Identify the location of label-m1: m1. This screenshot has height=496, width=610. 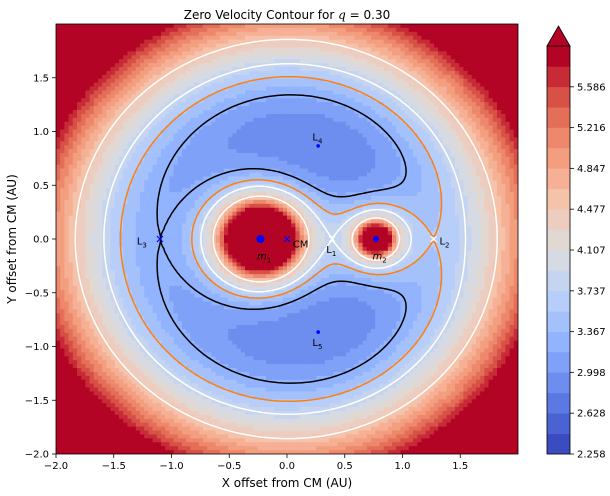
(264, 257).